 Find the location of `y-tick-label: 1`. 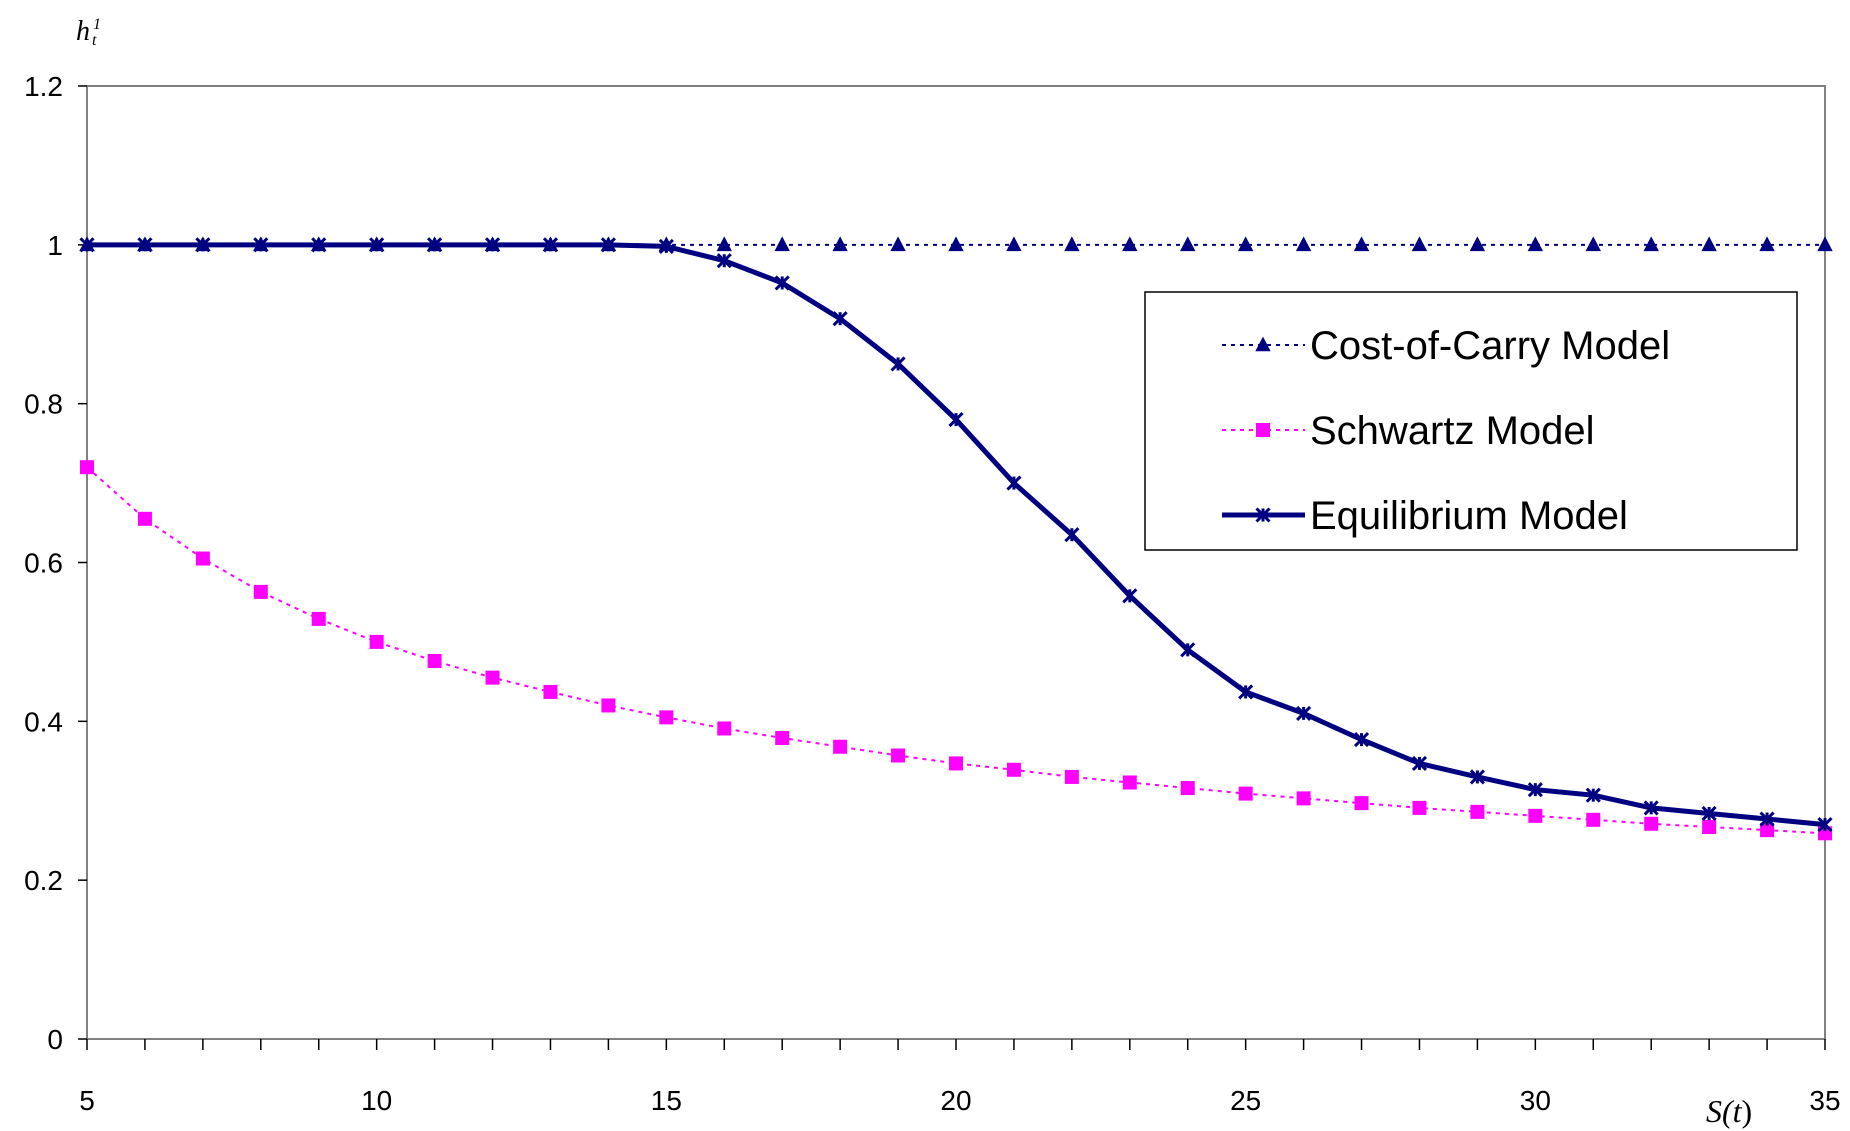

y-tick-label: 1 is located at coordinates (55, 245).